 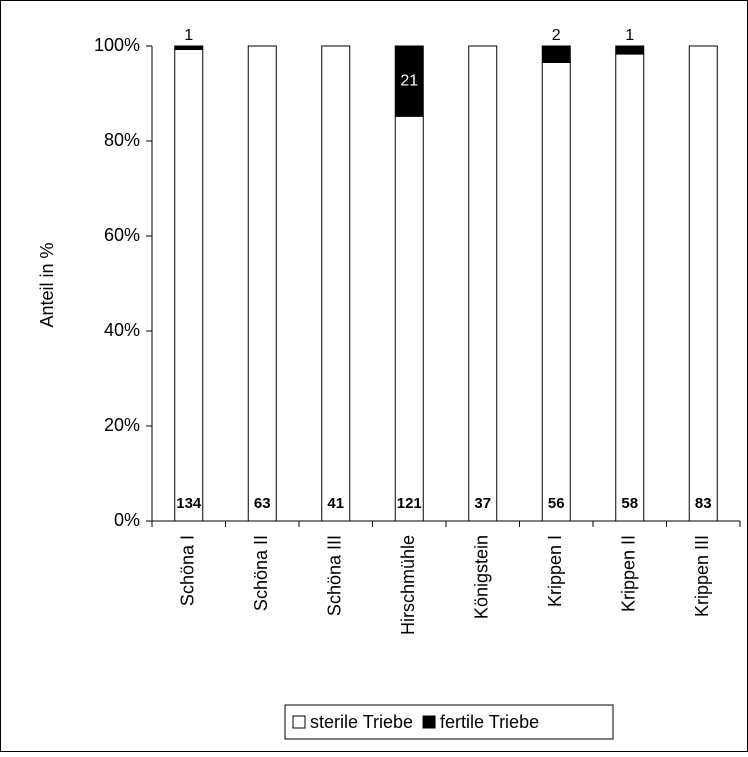 What do you see at coordinates (702, 576) in the screenshot?
I see `x-tick-label: Krippen III` at bounding box center [702, 576].